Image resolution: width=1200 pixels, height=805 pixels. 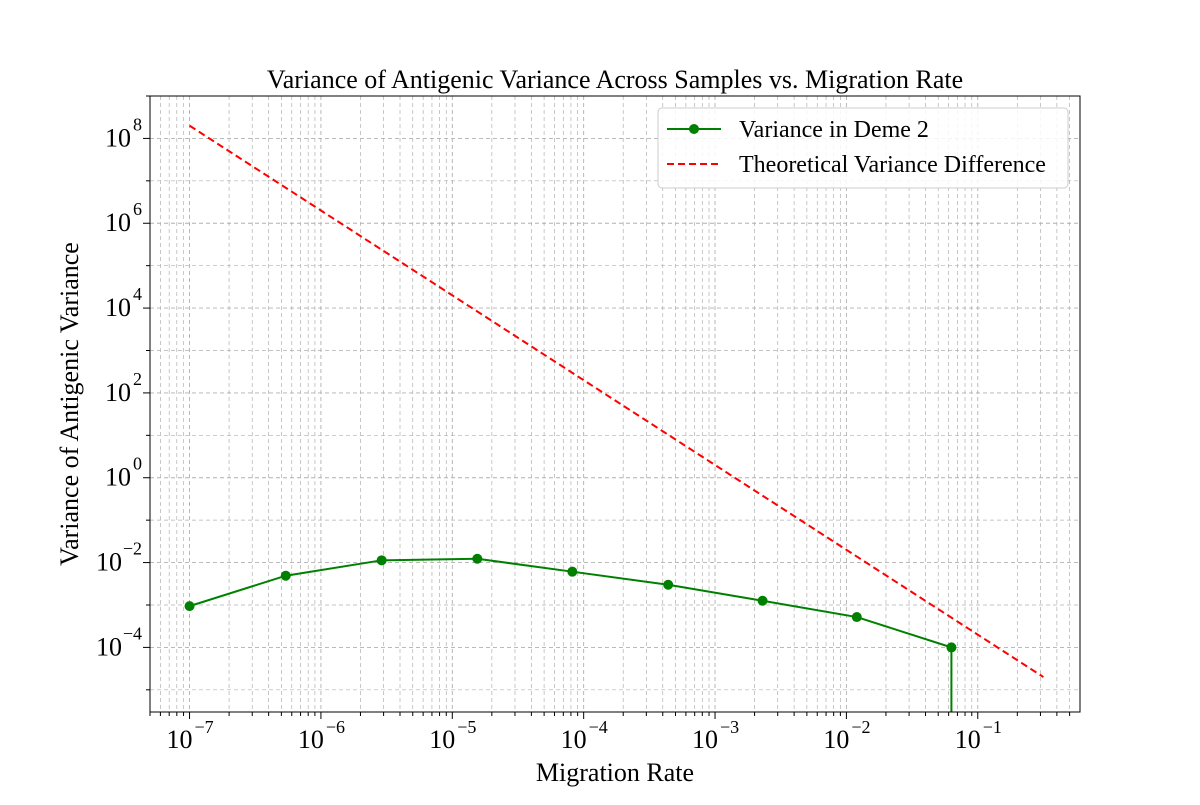 I want to click on y-tick-label-exponent: 4, so click(x=137, y=294).